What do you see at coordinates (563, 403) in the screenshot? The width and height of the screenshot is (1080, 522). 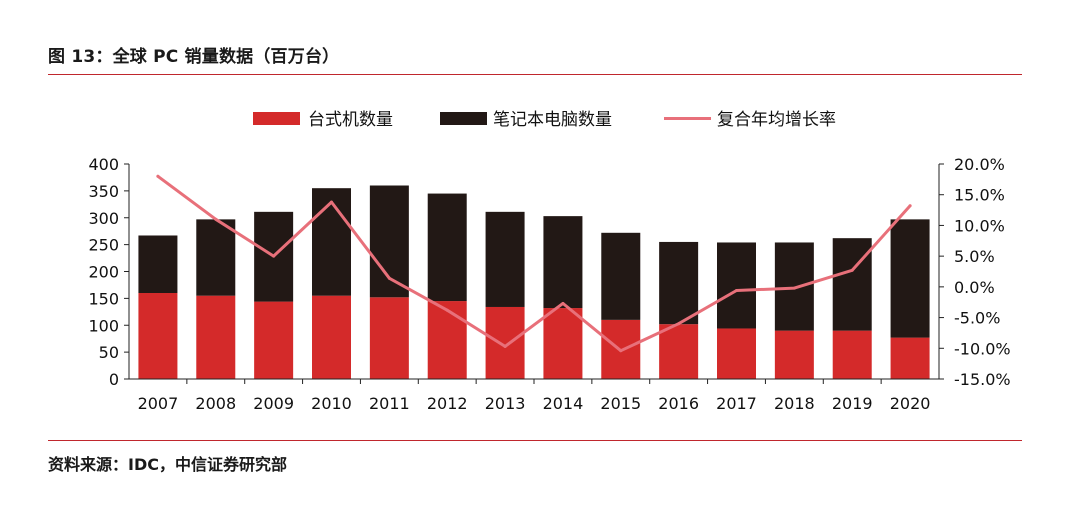 I see `x-tick-label-2014: 2014` at bounding box center [563, 403].